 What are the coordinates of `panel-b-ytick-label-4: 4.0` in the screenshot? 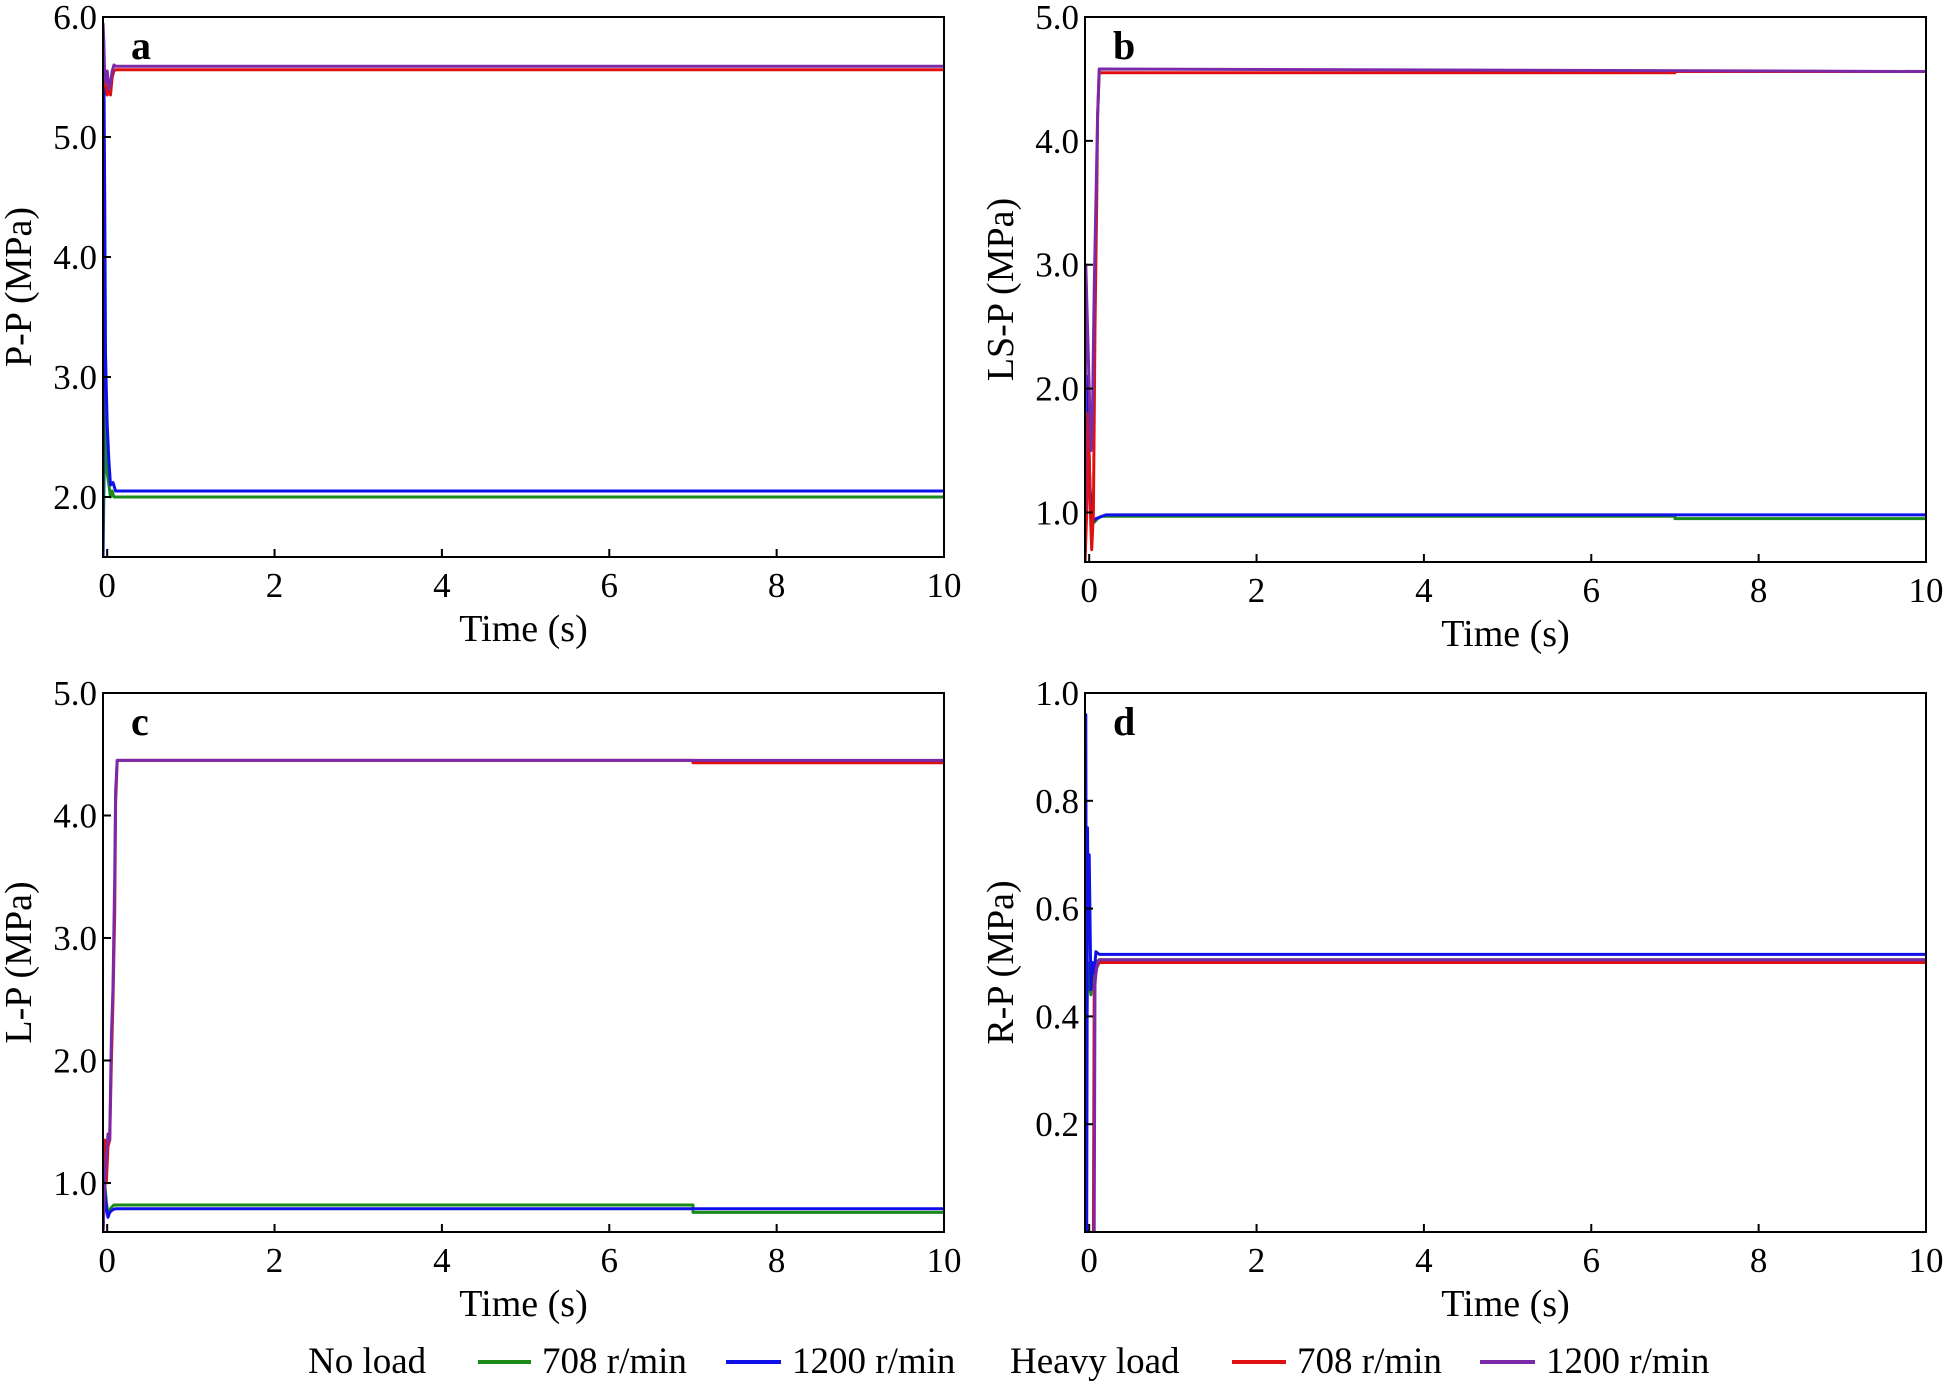 It's located at (1057, 141).